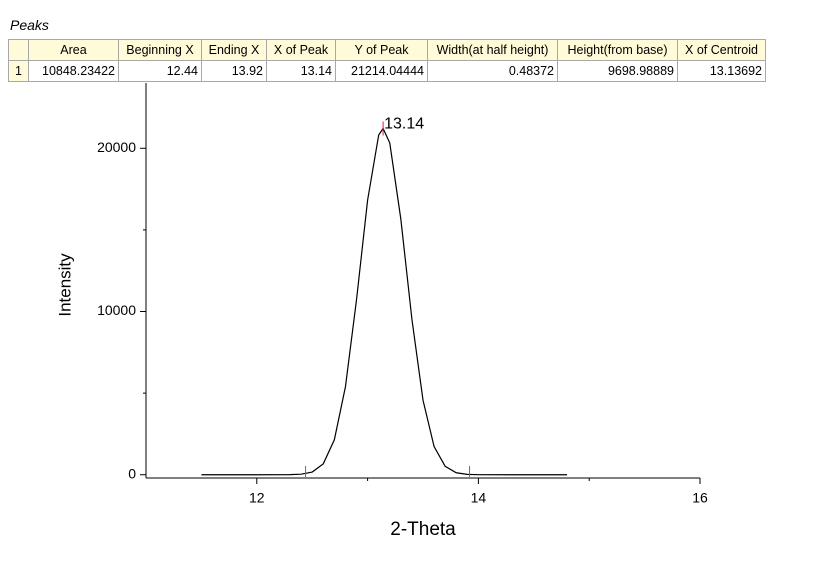 This screenshot has height=572, width=814. I want to click on table-cell: 9698.98889, so click(617, 71).